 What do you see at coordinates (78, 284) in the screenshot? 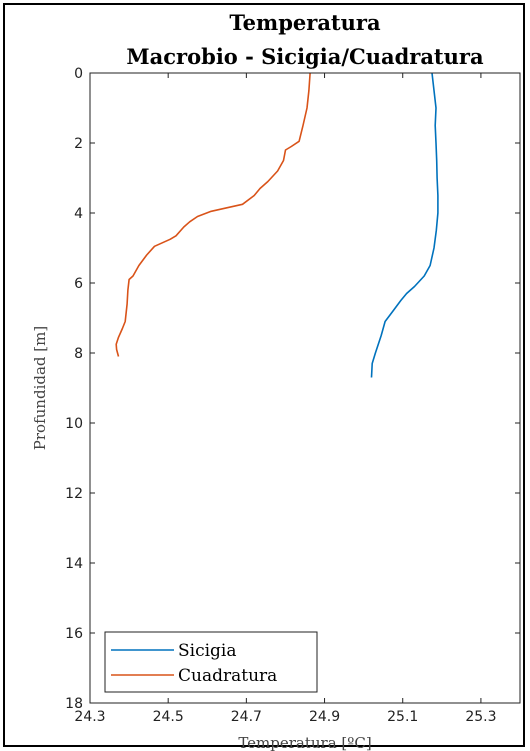
I see `y-tick-label: 6` at bounding box center [78, 284].